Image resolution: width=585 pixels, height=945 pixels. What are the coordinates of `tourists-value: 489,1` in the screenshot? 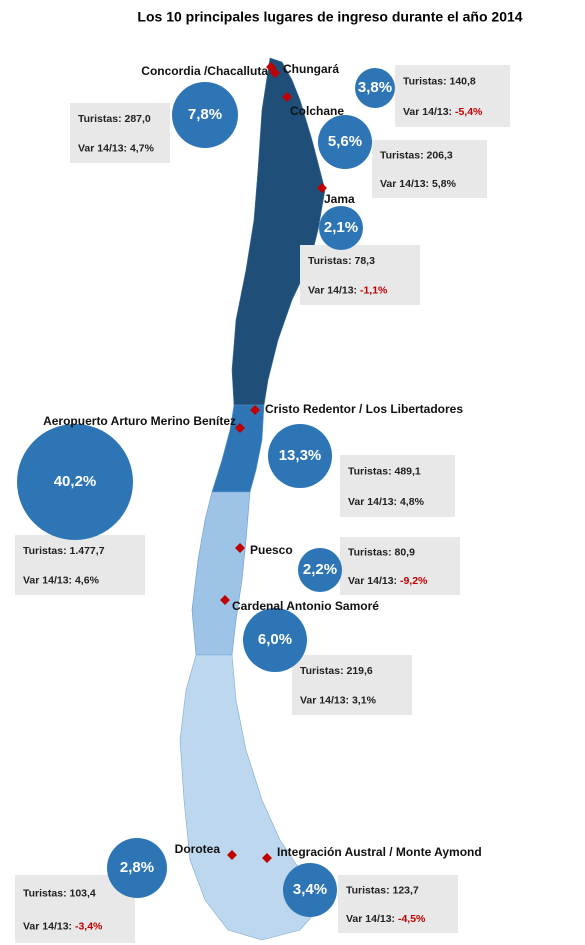 It's located at (408, 472).